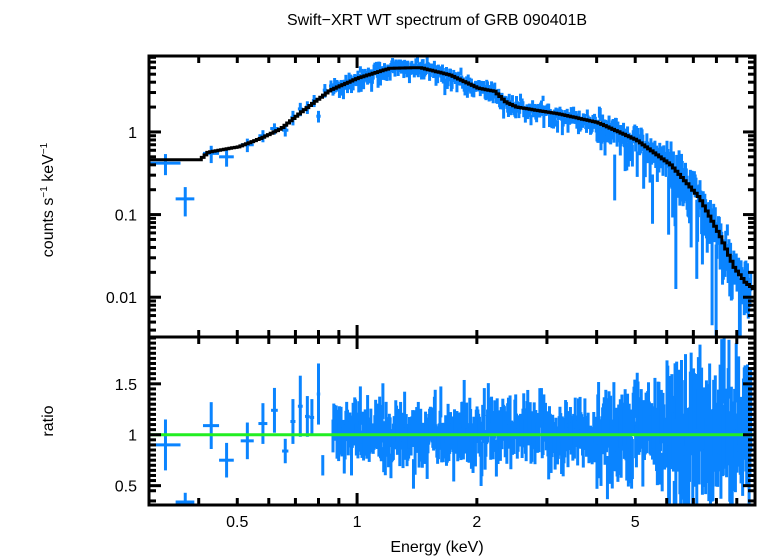 The width and height of the screenshot is (758, 556). I want to click on chart-title: Swift−XRT WT spectrum of GRB 090401B, so click(437, 20).